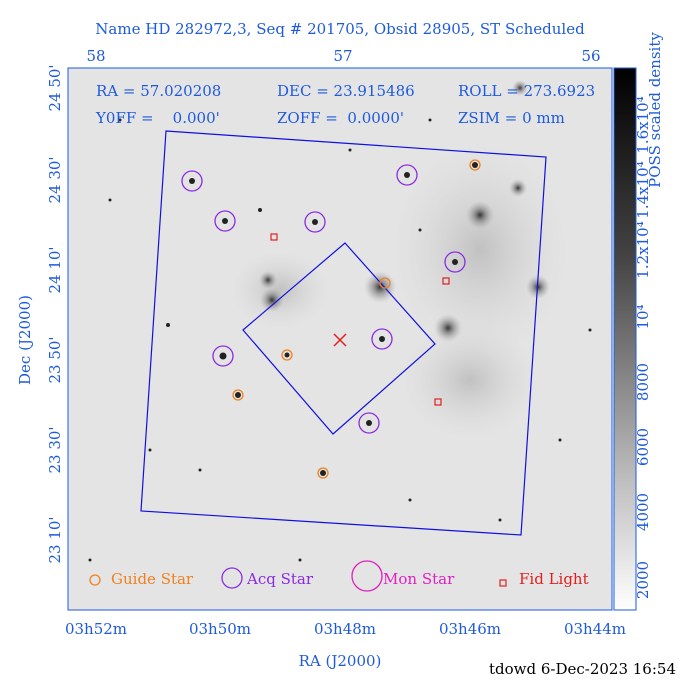  Describe the element at coordinates (582, 669) in the screenshot. I see `footer: tdowd 6-Dec-2023 16:54` at that location.